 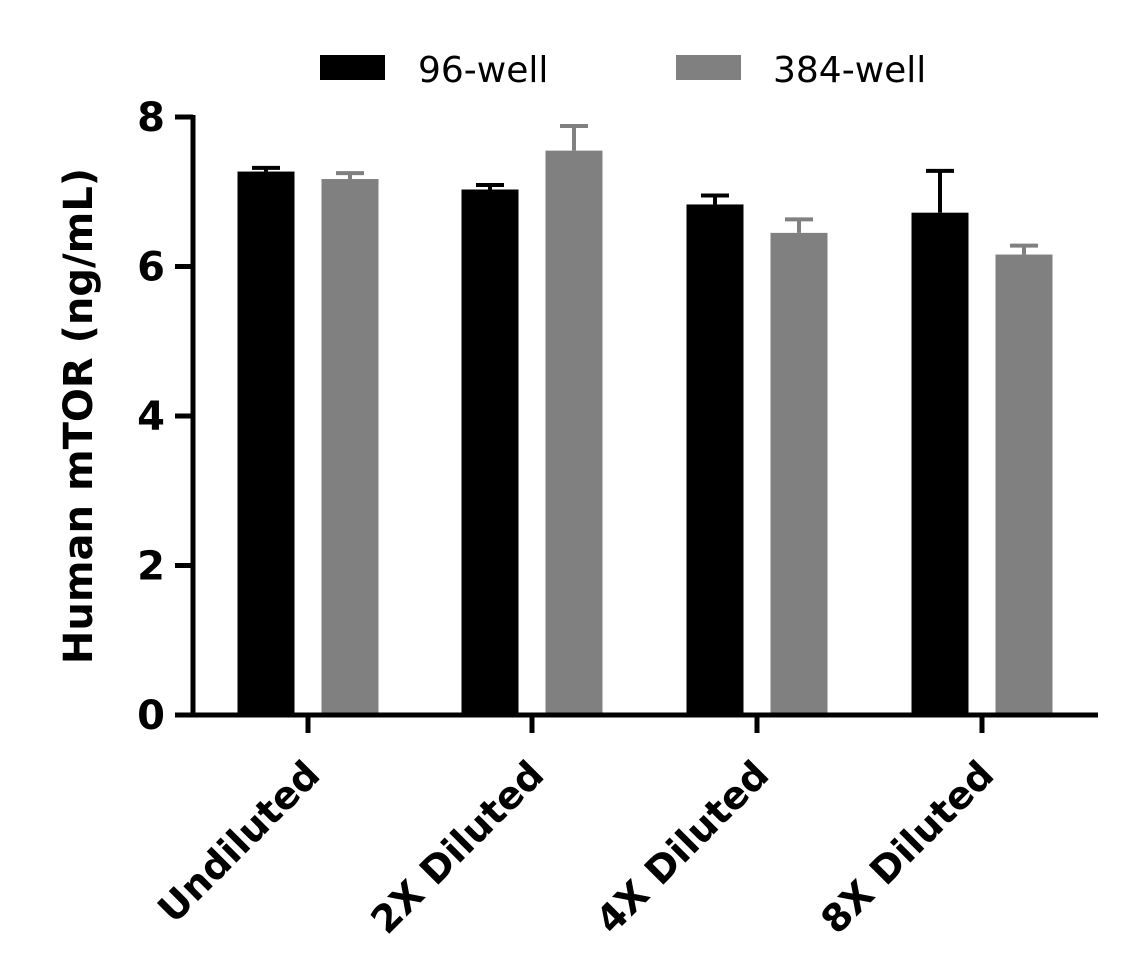 I want to click on bar-96-well-4x-diluted, so click(x=715, y=459).